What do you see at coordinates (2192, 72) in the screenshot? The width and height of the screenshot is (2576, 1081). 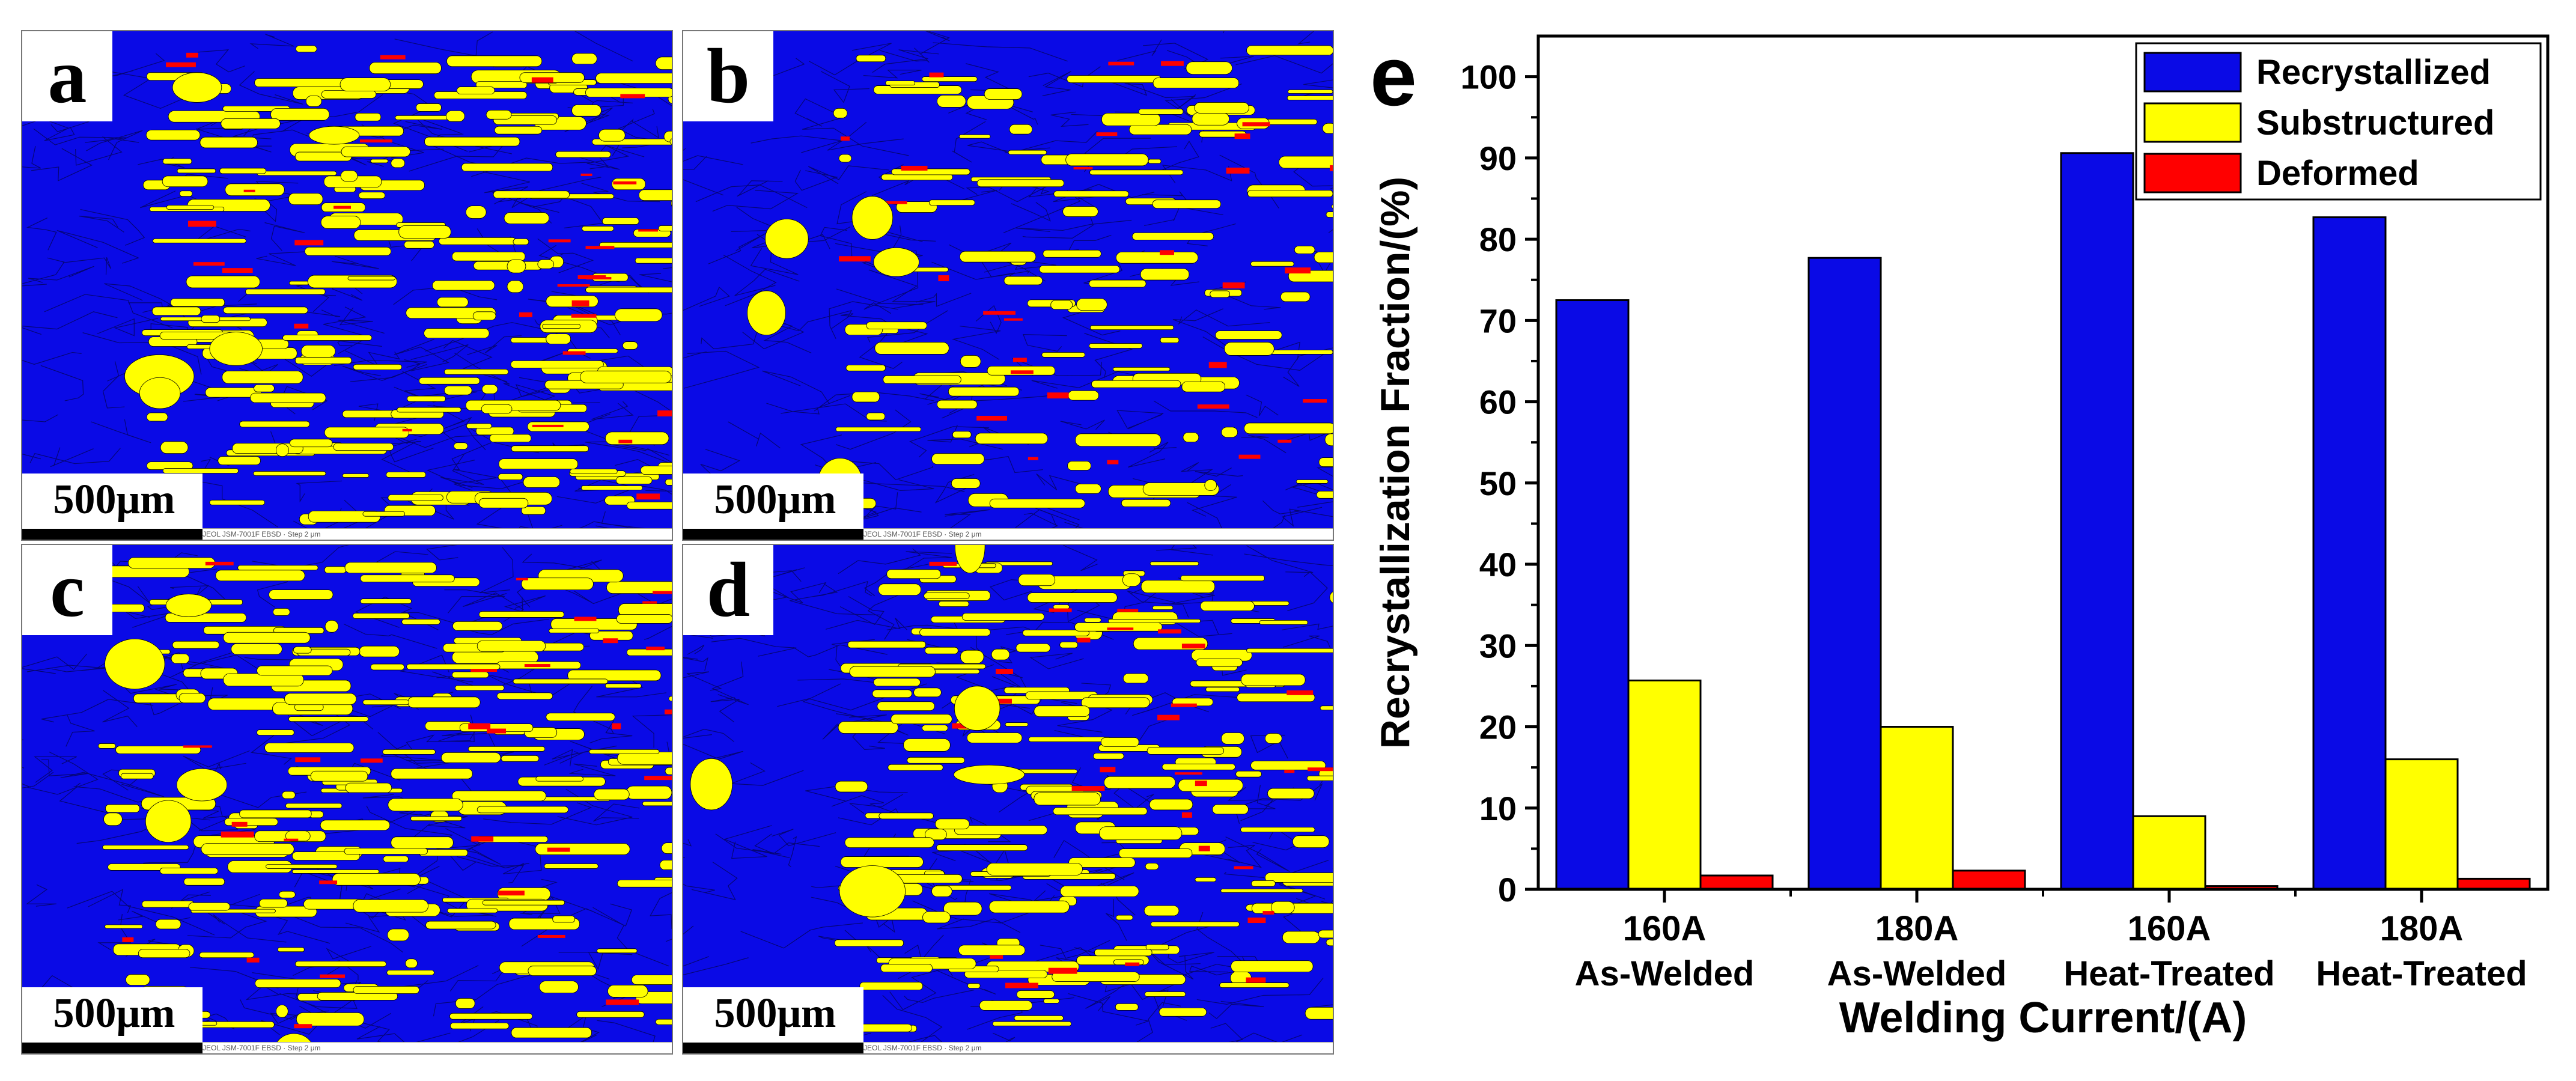 I see `legend-swatch-recrystallized` at bounding box center [2192, 72].